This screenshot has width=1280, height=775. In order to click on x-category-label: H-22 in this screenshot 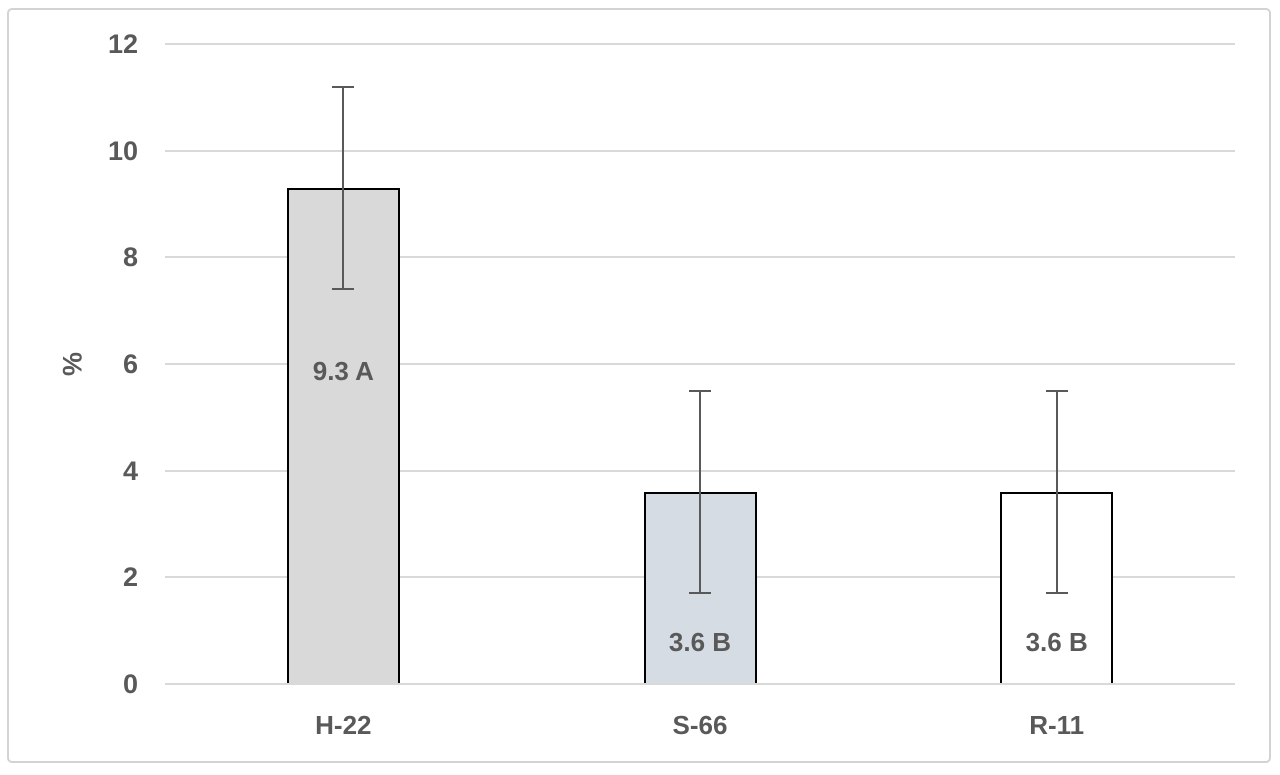, I will do `click(343, 725)`.